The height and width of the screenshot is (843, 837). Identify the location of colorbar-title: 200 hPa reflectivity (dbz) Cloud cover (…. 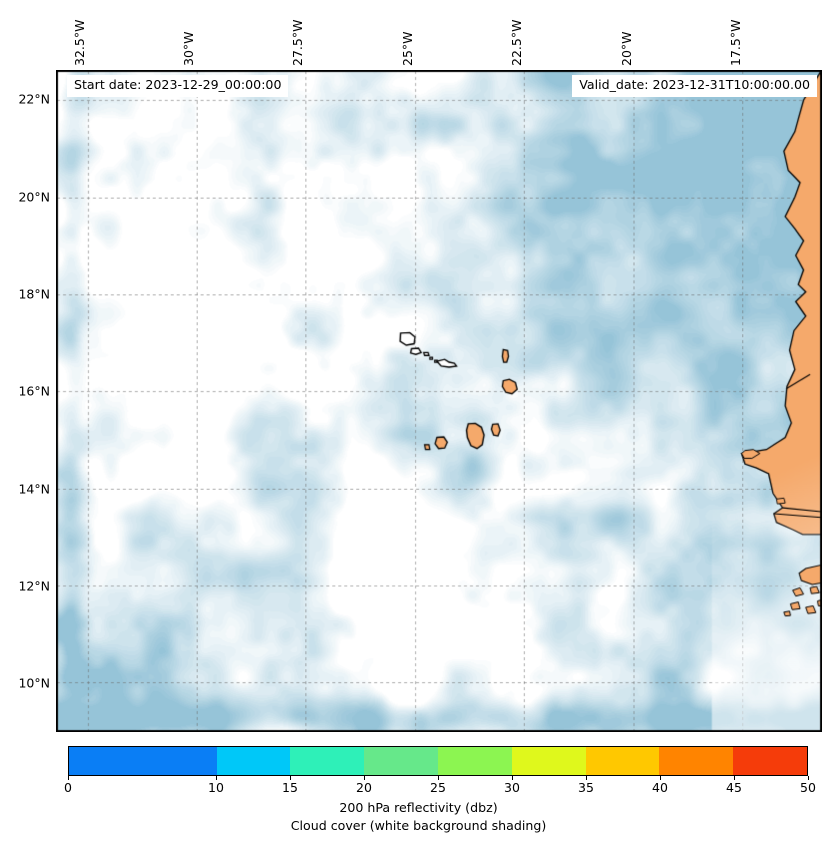
(418, 817).